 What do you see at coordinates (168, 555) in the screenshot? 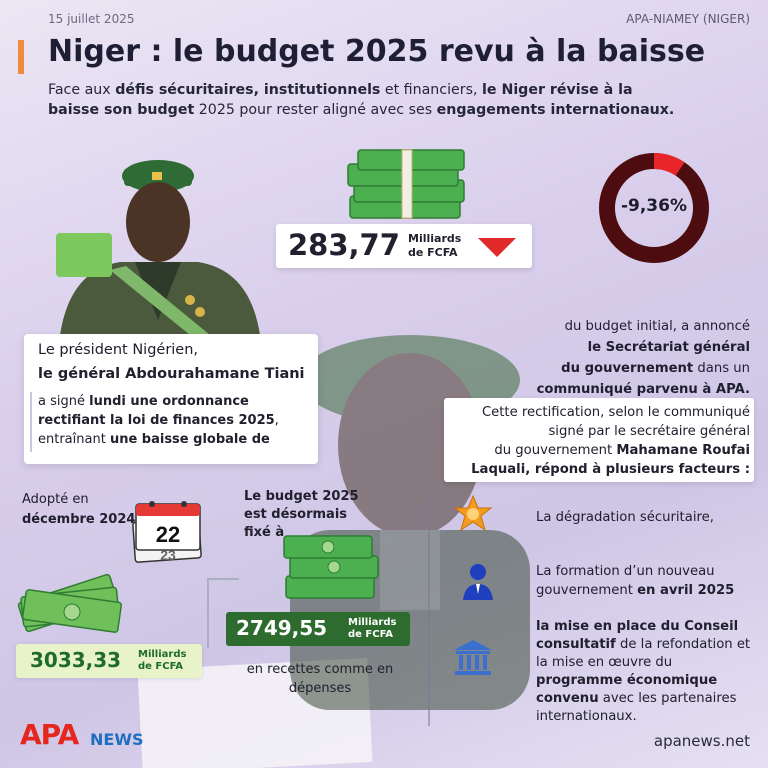
I see `calendar-day-next: 23` at bounding box center [168, 555].